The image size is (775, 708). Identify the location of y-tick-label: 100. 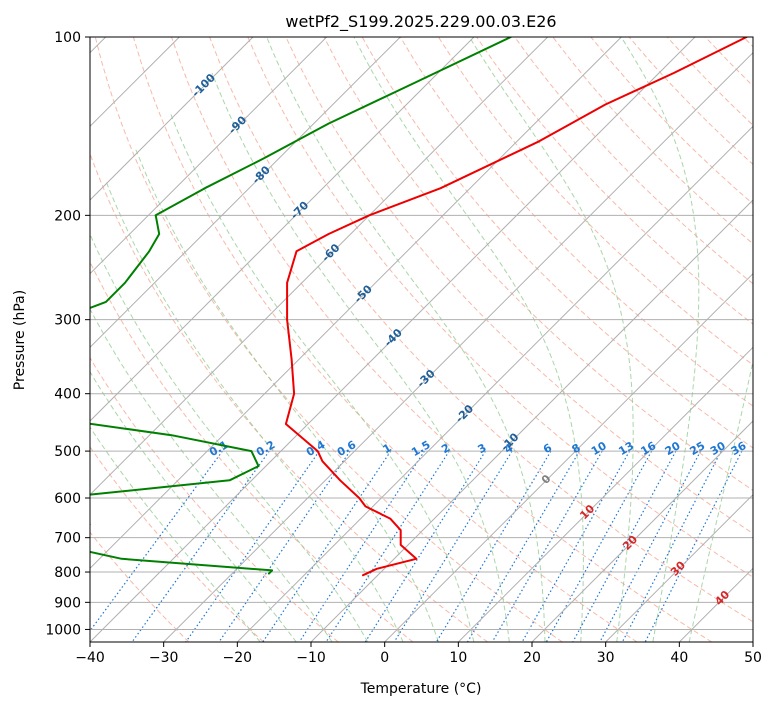
(67, 38).